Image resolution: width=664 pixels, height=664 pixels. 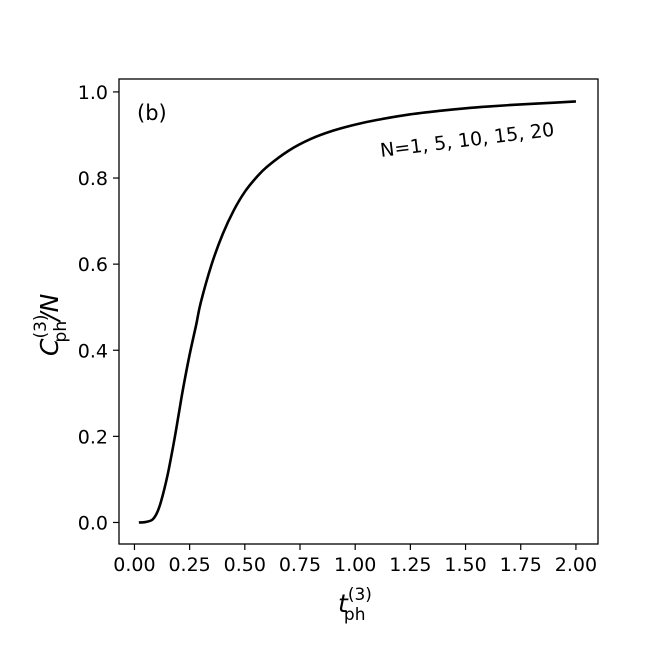 I want to click on x-tick-label: 1.75, so click(x=521, y=565).